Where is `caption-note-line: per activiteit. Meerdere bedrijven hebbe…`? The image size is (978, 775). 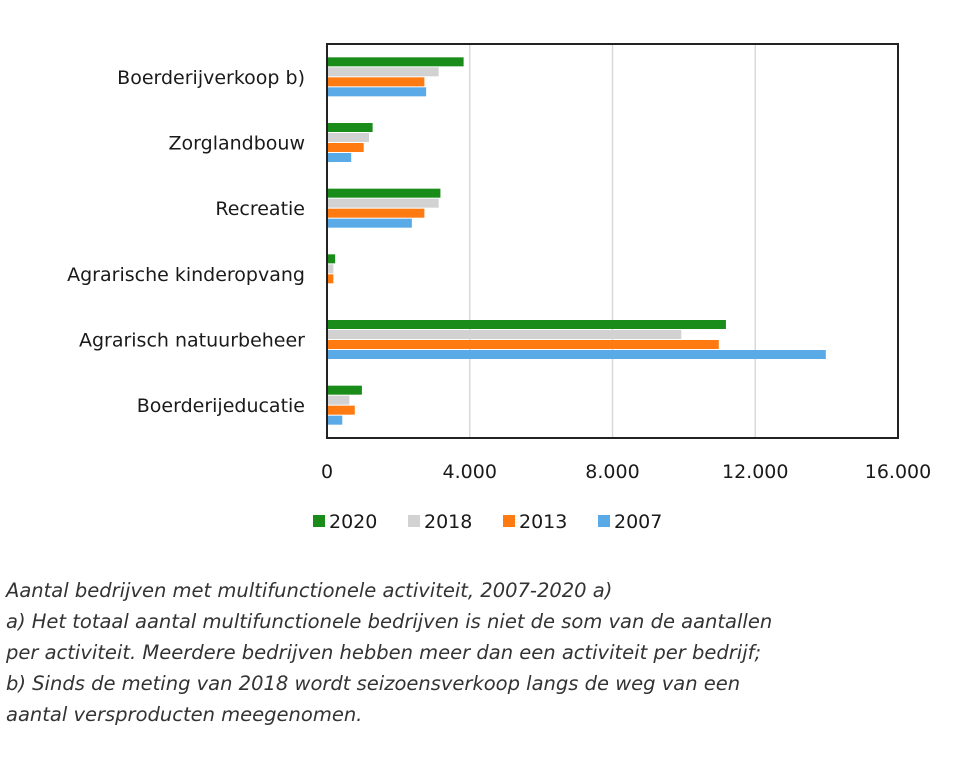 caption-note-line: per activiteit. Meerdere bedrijven hebbe… is located at coordinates (384, 652).